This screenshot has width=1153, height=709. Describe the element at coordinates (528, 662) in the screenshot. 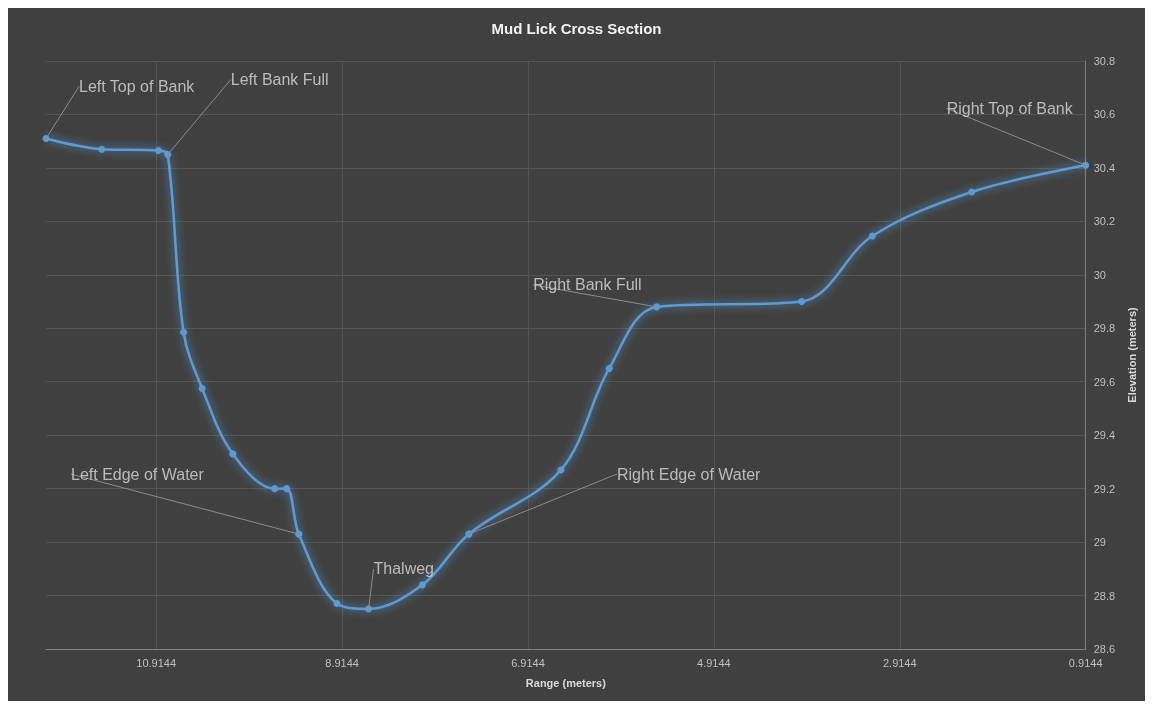

I see `x-tick-label: 6.9144` at that location.